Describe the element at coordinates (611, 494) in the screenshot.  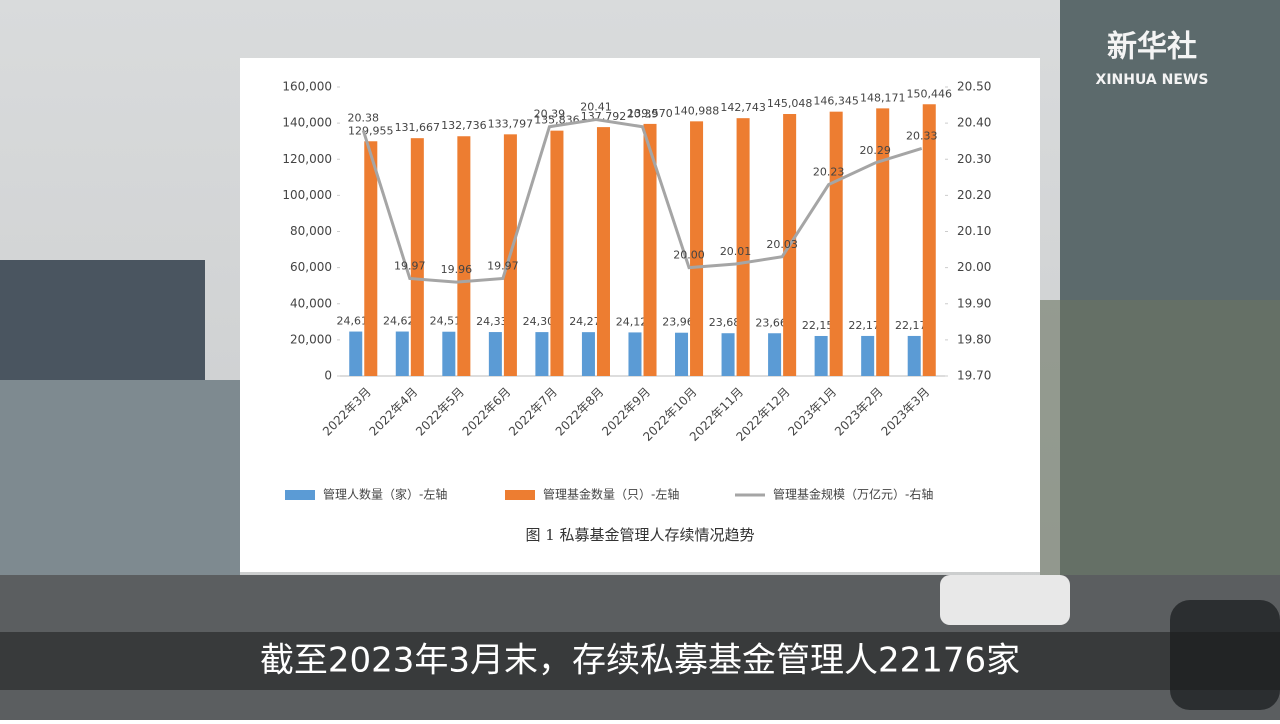
I see `legend-label: 管理基金数量（只）-左轴` at that location.